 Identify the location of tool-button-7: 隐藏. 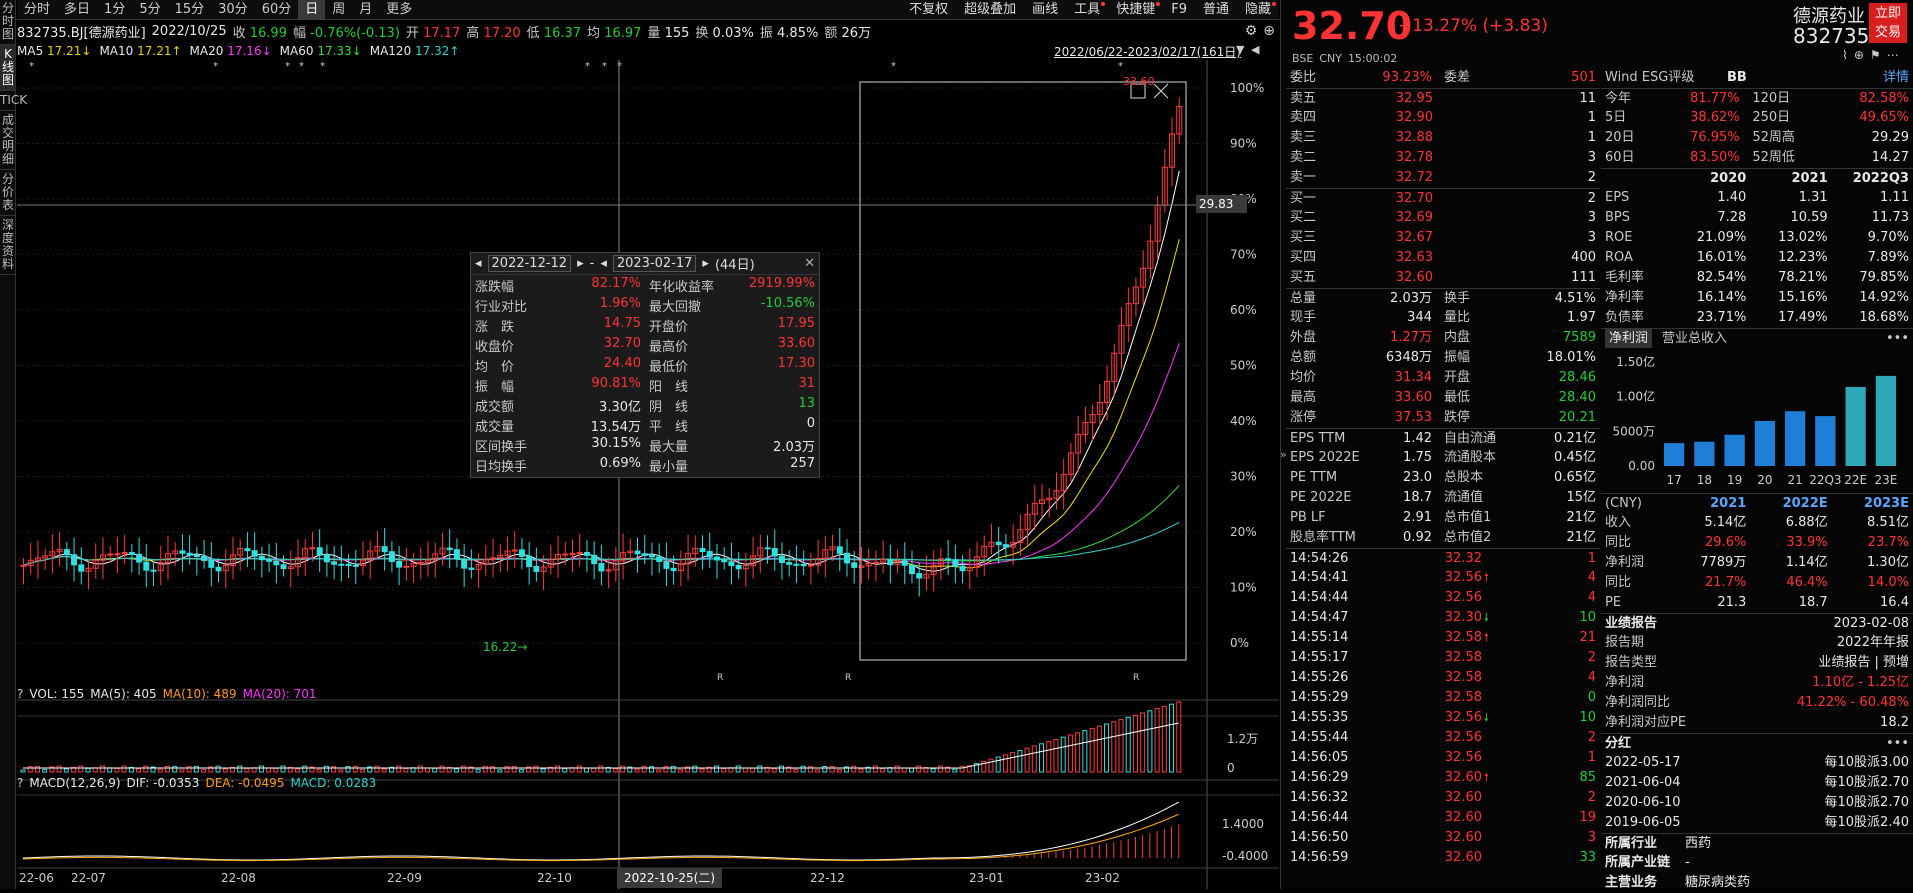
(1258, 10).